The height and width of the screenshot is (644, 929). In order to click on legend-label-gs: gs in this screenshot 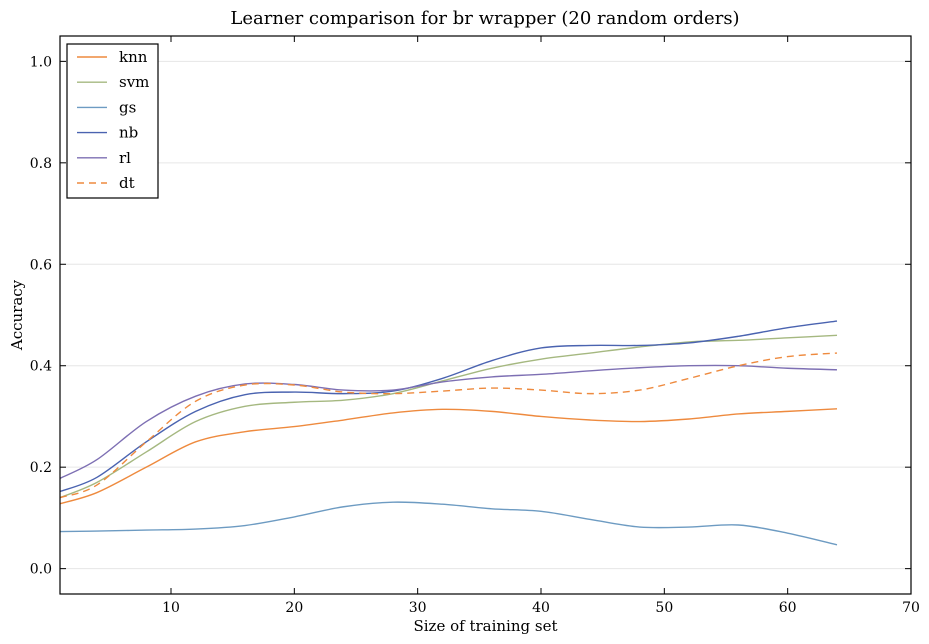, I will do `click(127, 107)`.